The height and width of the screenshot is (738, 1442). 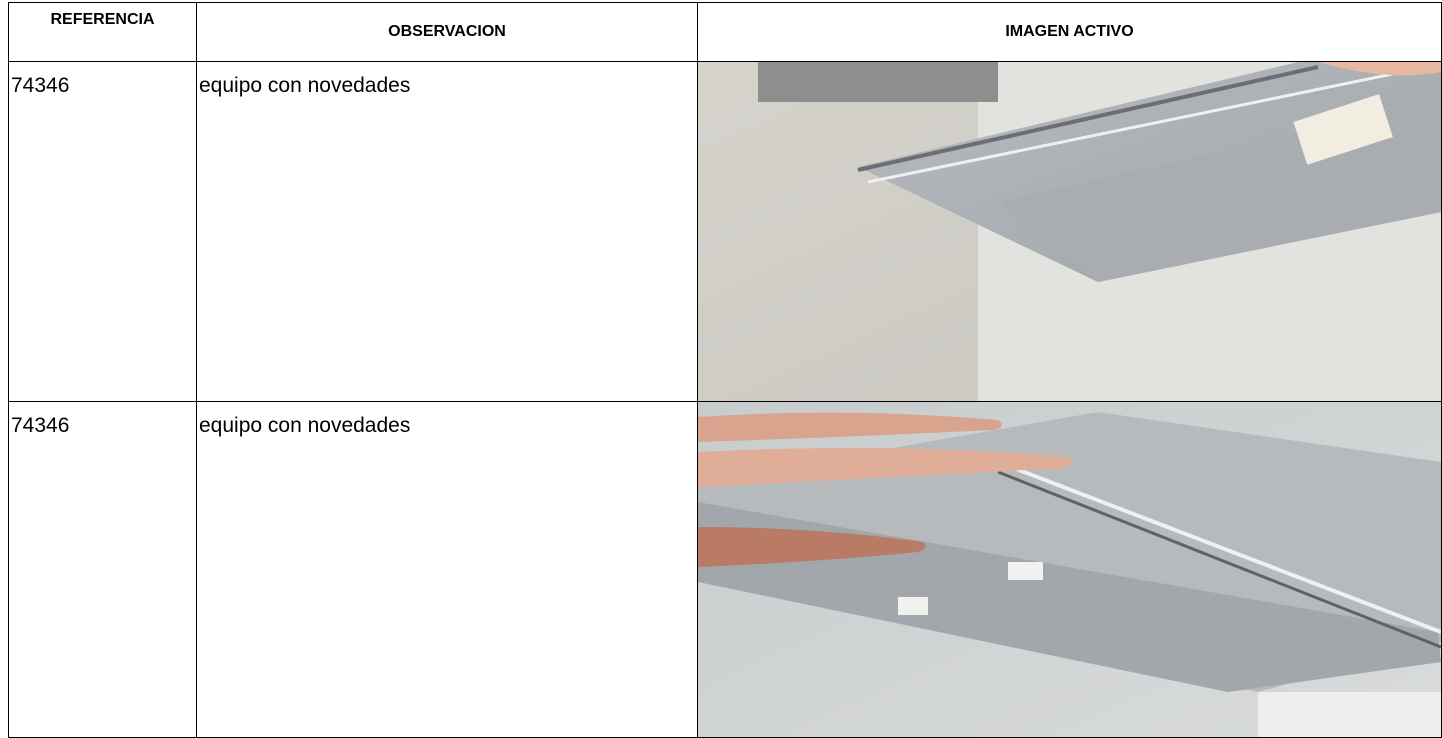 I want to click on header-cell: OBSERVACION, so click(x=447, y=32).